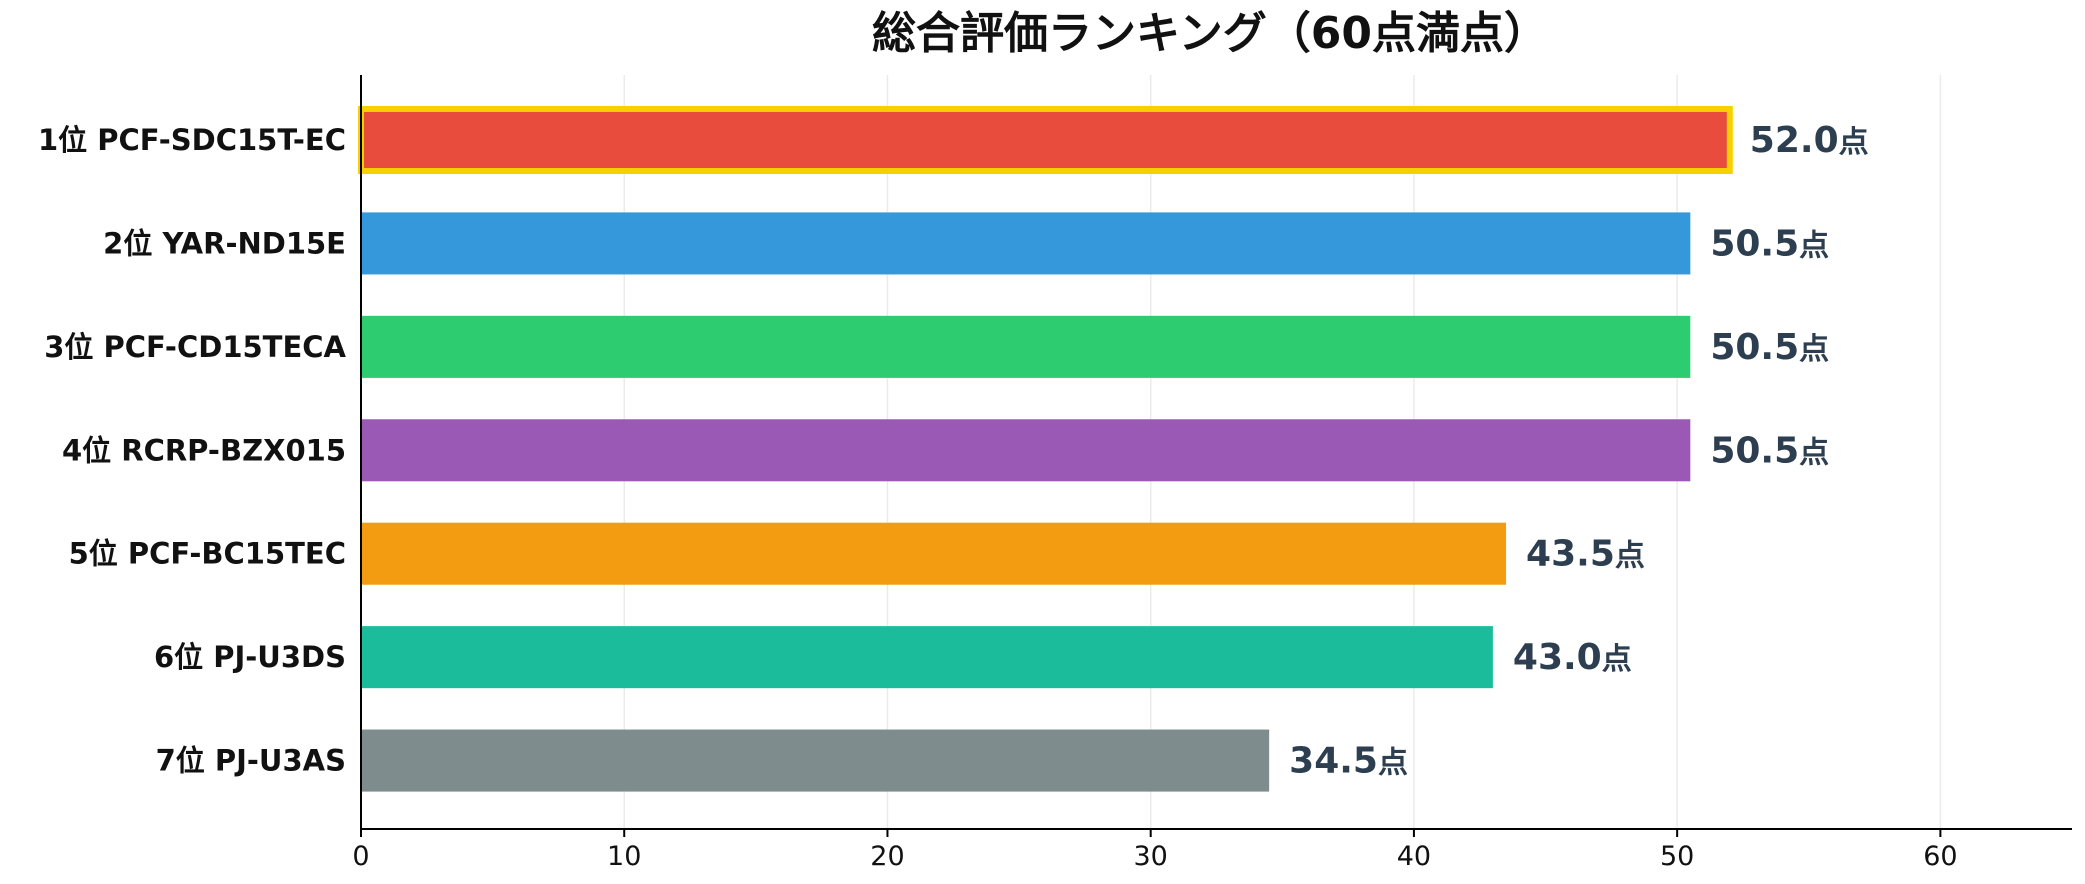 The width and height of the screenshot is (2085, 884). What do you see at coordinates (1151, 856) in the screenshot?
I see `x-tick-label-30: 30` at bounding box center [1151, 856].